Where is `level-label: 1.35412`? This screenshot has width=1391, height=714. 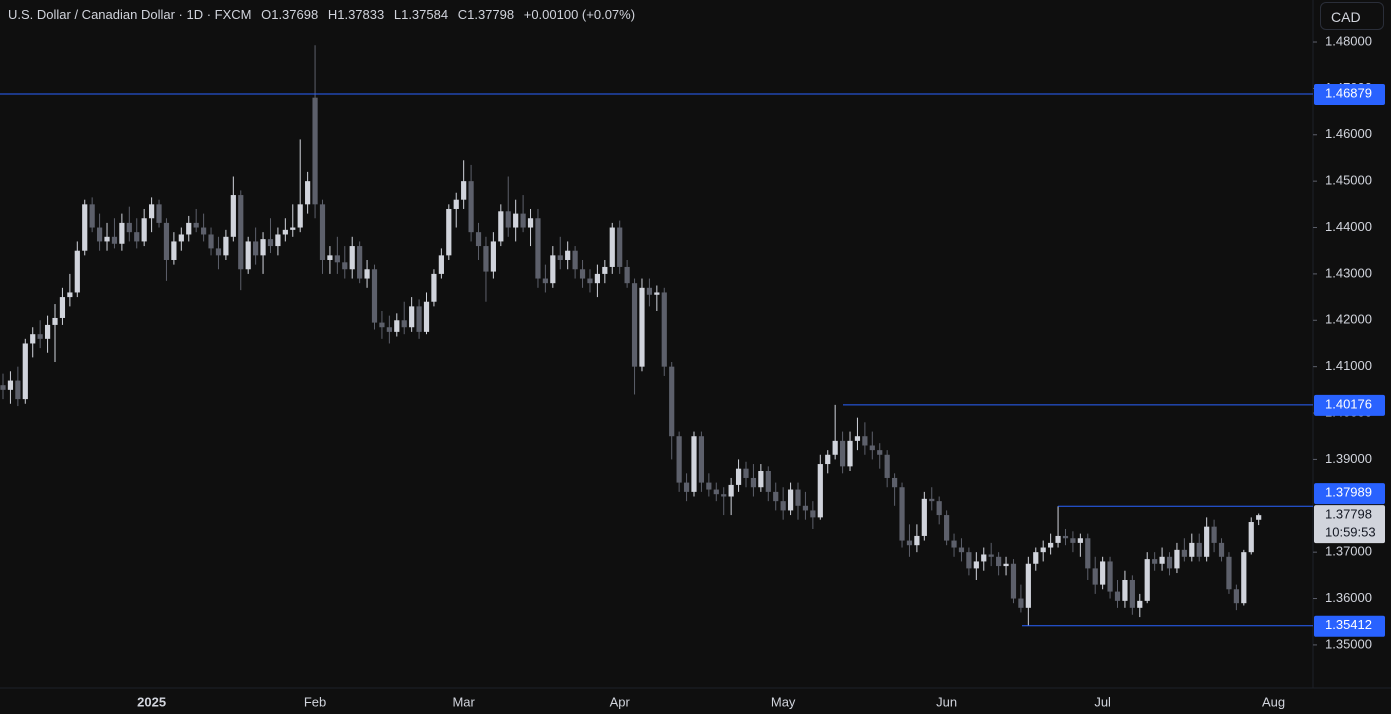 level-label: 1.35412 is located at coordinates (1348, 624).